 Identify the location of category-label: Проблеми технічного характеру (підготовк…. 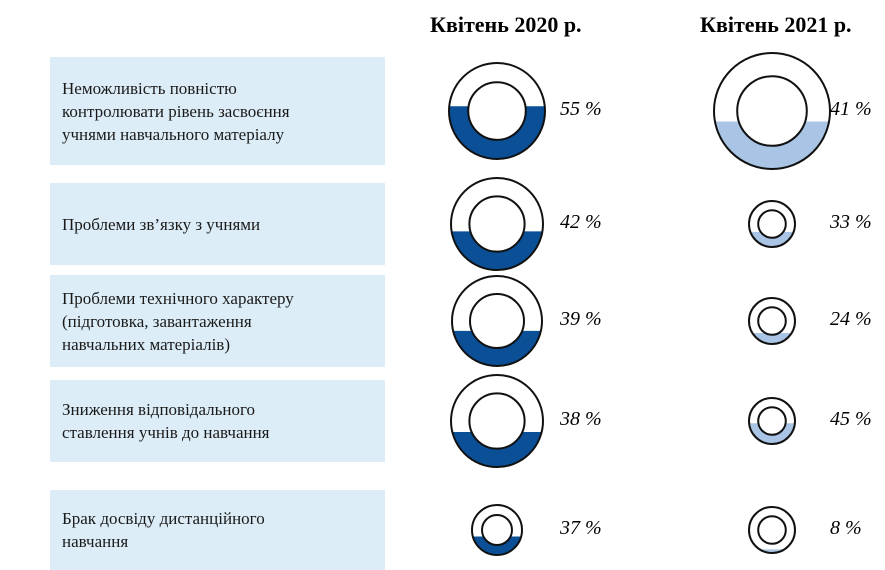
(217, 321).